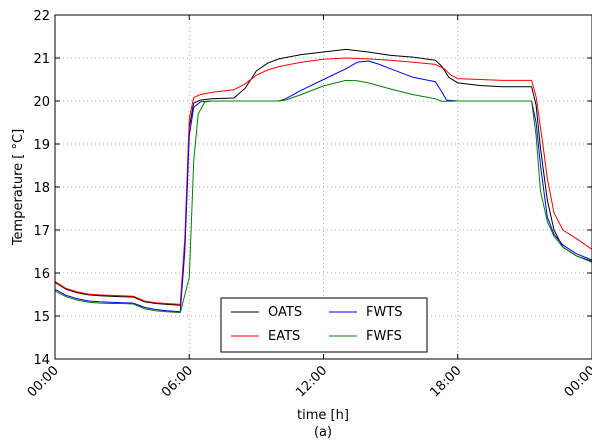 This screenshot has height=444, width=592. Describe the element at coordinates (18, 187) in the screenshot. I see `y-axis-label: Temperature [ °C]` at that location.